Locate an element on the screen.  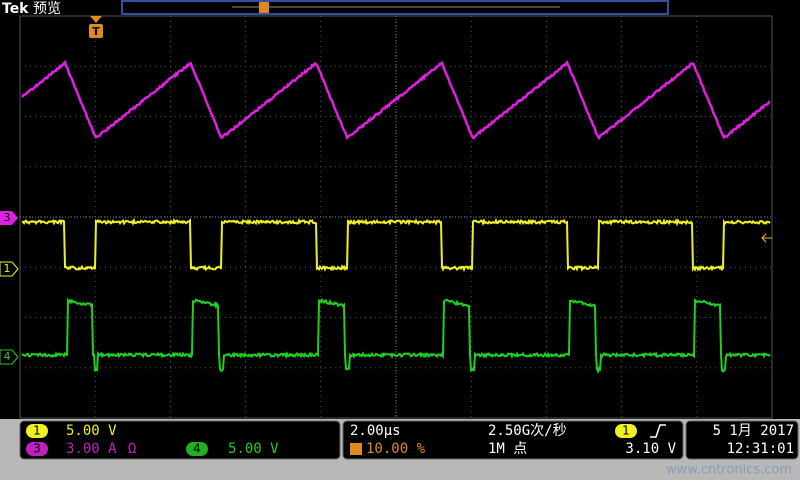
ch1-marker-label: 1 is located at coordinates (7, 268).